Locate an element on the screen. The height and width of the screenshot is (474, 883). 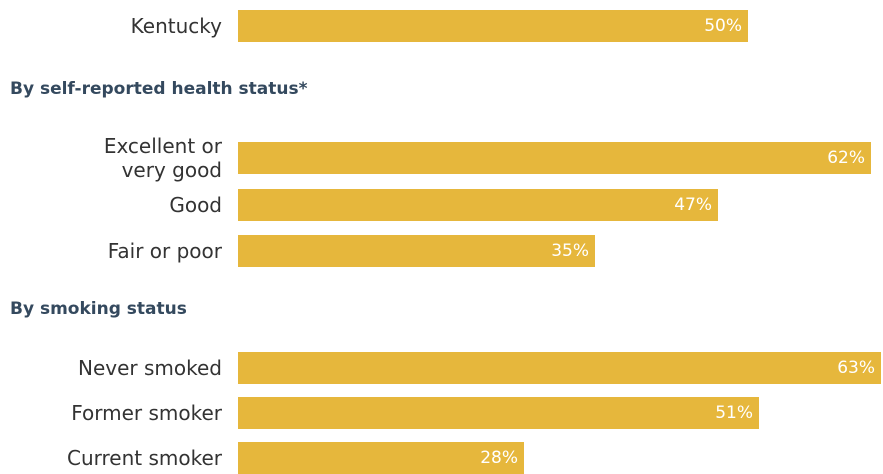
category-label-fair-or-poor: Fair or poor is located at coordinates (112, 251).